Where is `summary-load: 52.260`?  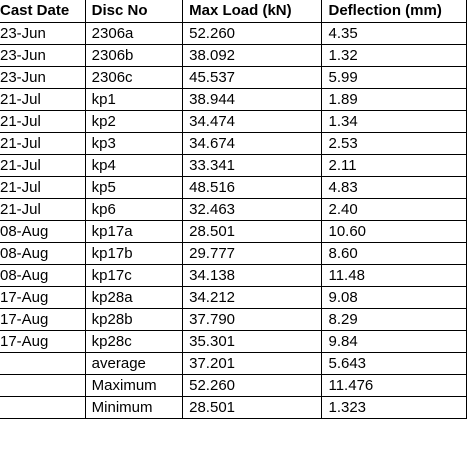
summary-load: 52.260 is located at coordinates (252, 385).